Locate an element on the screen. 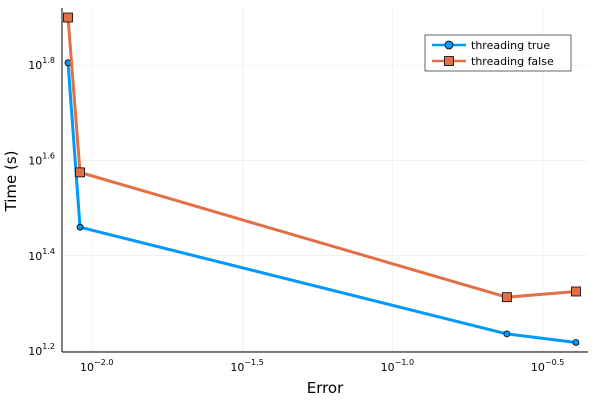  x-tick-exponent: −0.5 is located at coordinates (554, 362).